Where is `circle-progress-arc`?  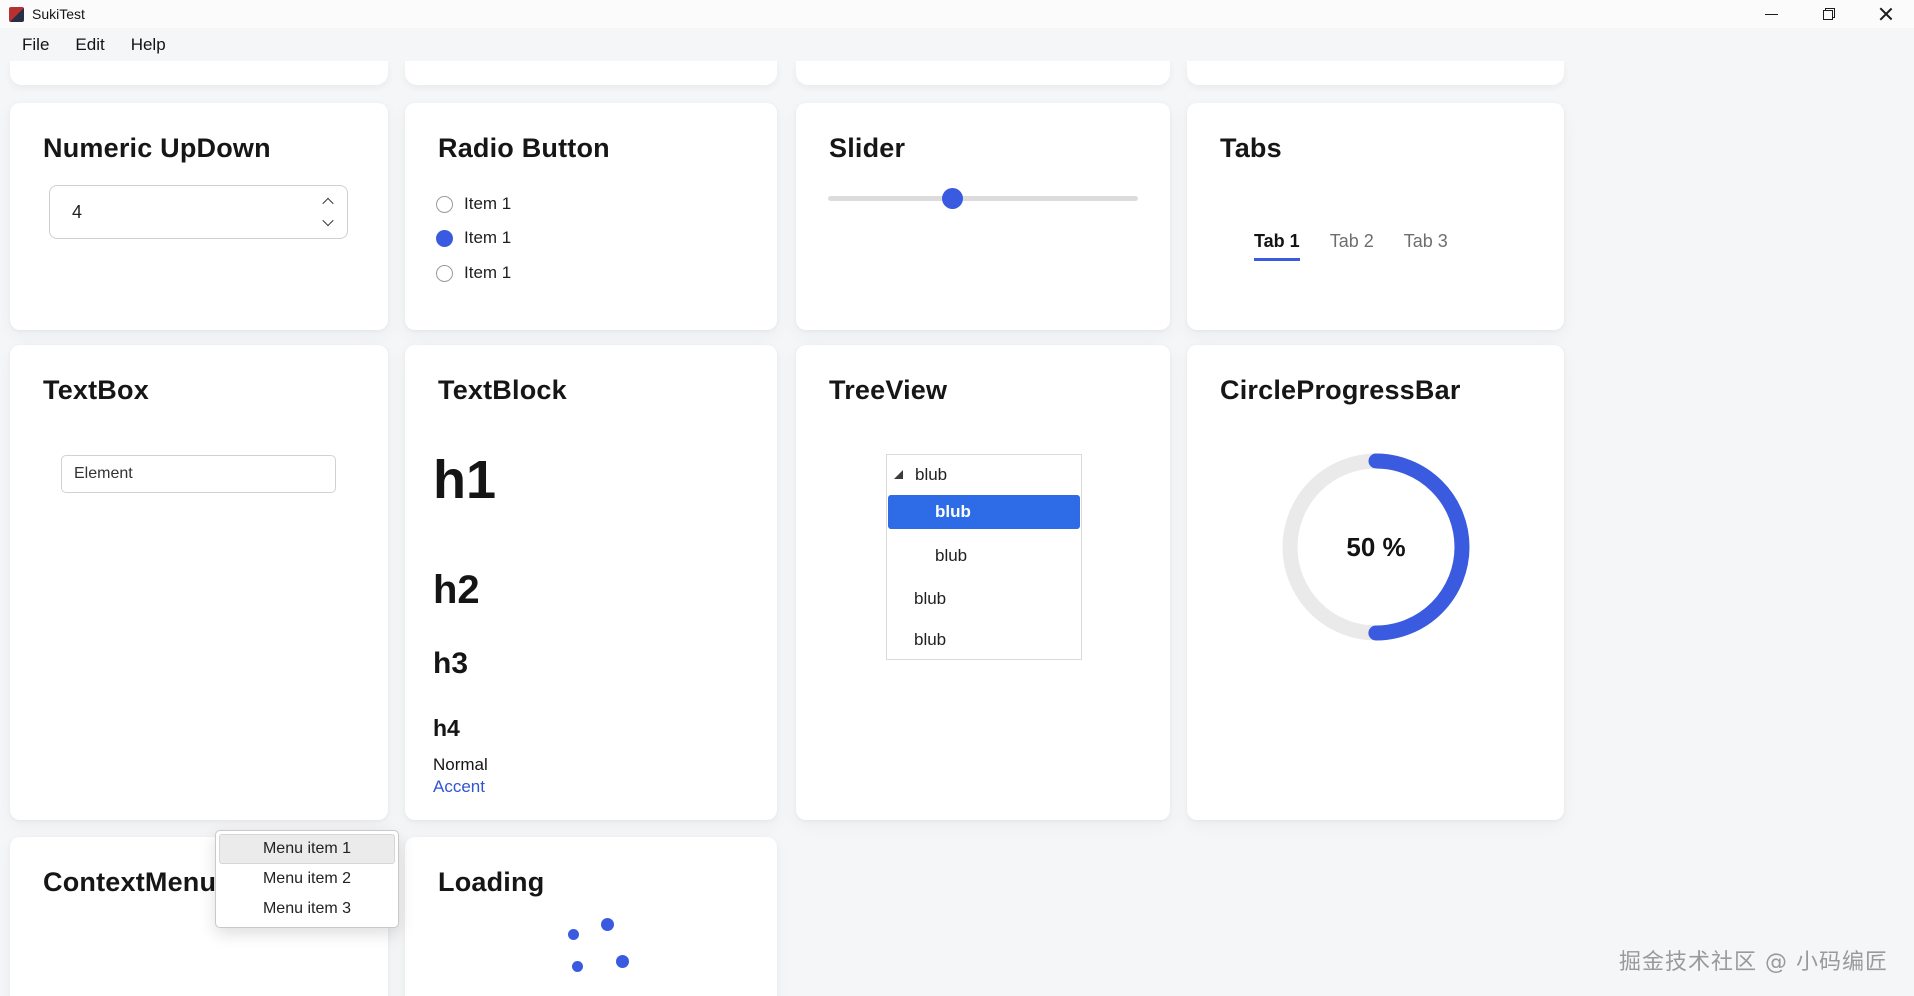
circle-progress-arc is located at coordinates (1376, 547).